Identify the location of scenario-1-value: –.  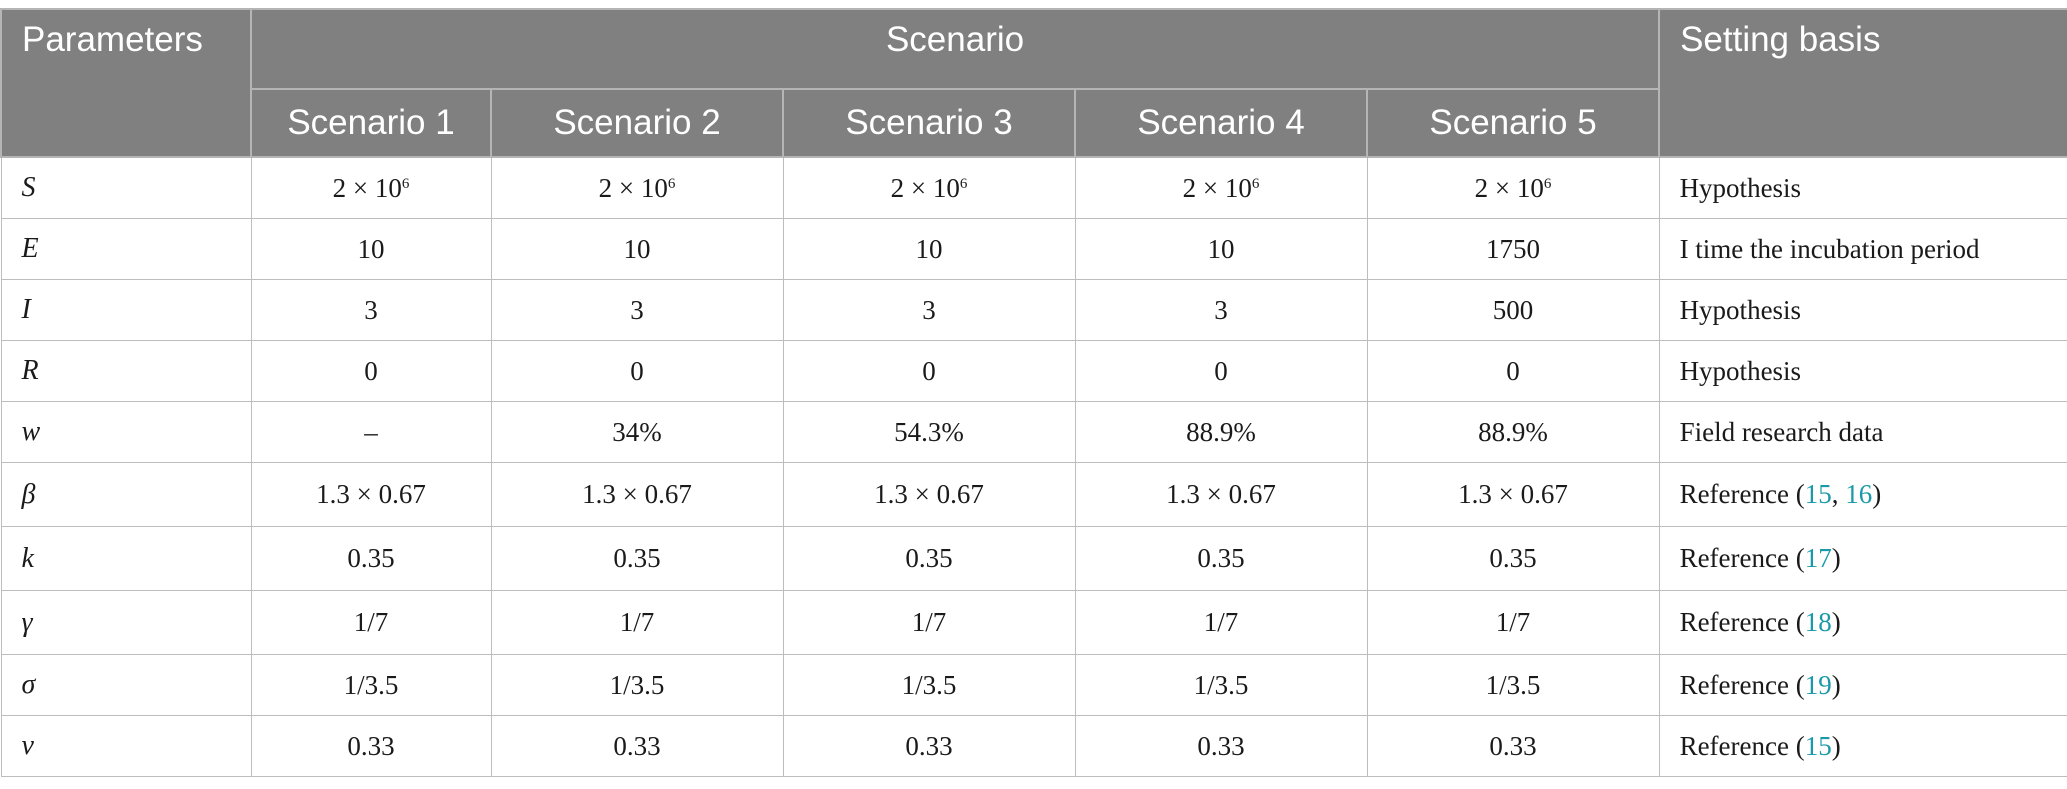
(371, 432).